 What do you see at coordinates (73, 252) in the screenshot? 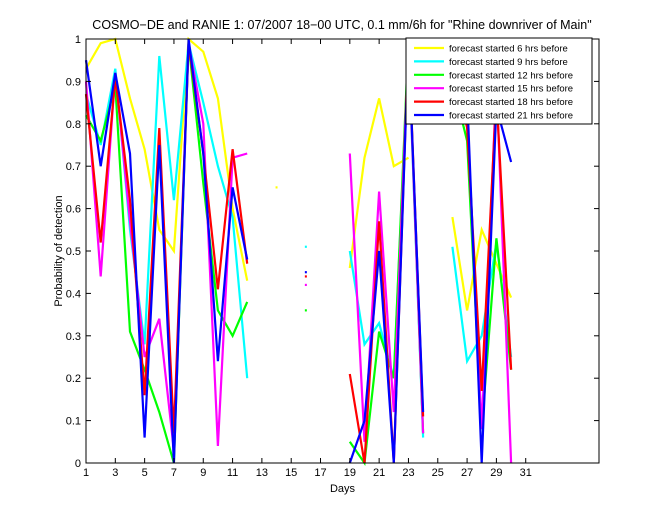
I see `y-tick-label: 0.5` at bounding box center [73, 252].